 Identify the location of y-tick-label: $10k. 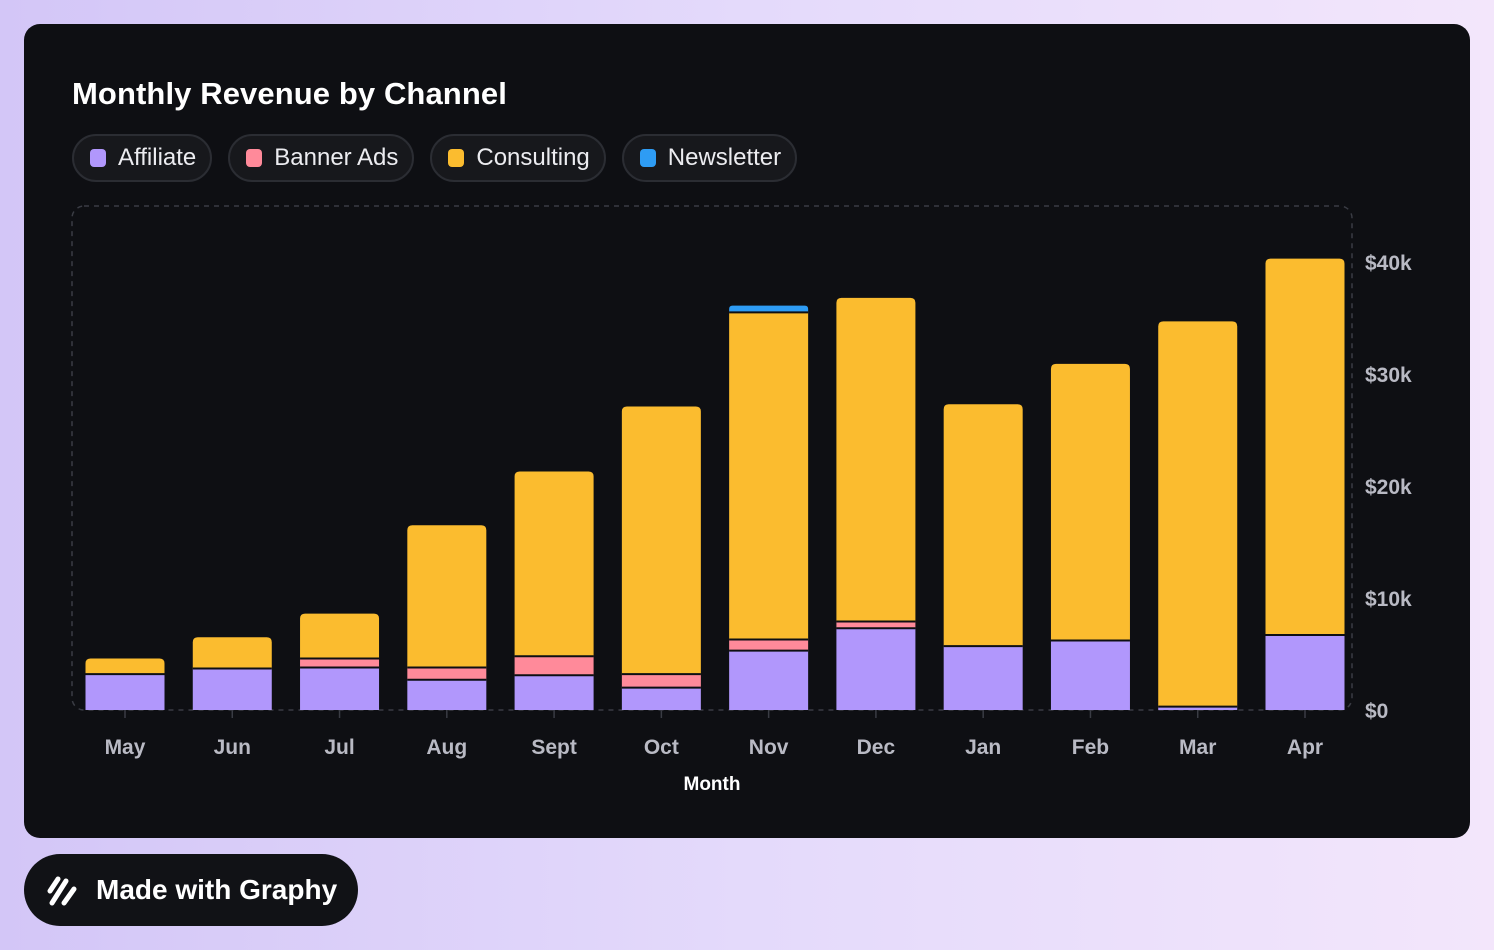
(1388, 599).